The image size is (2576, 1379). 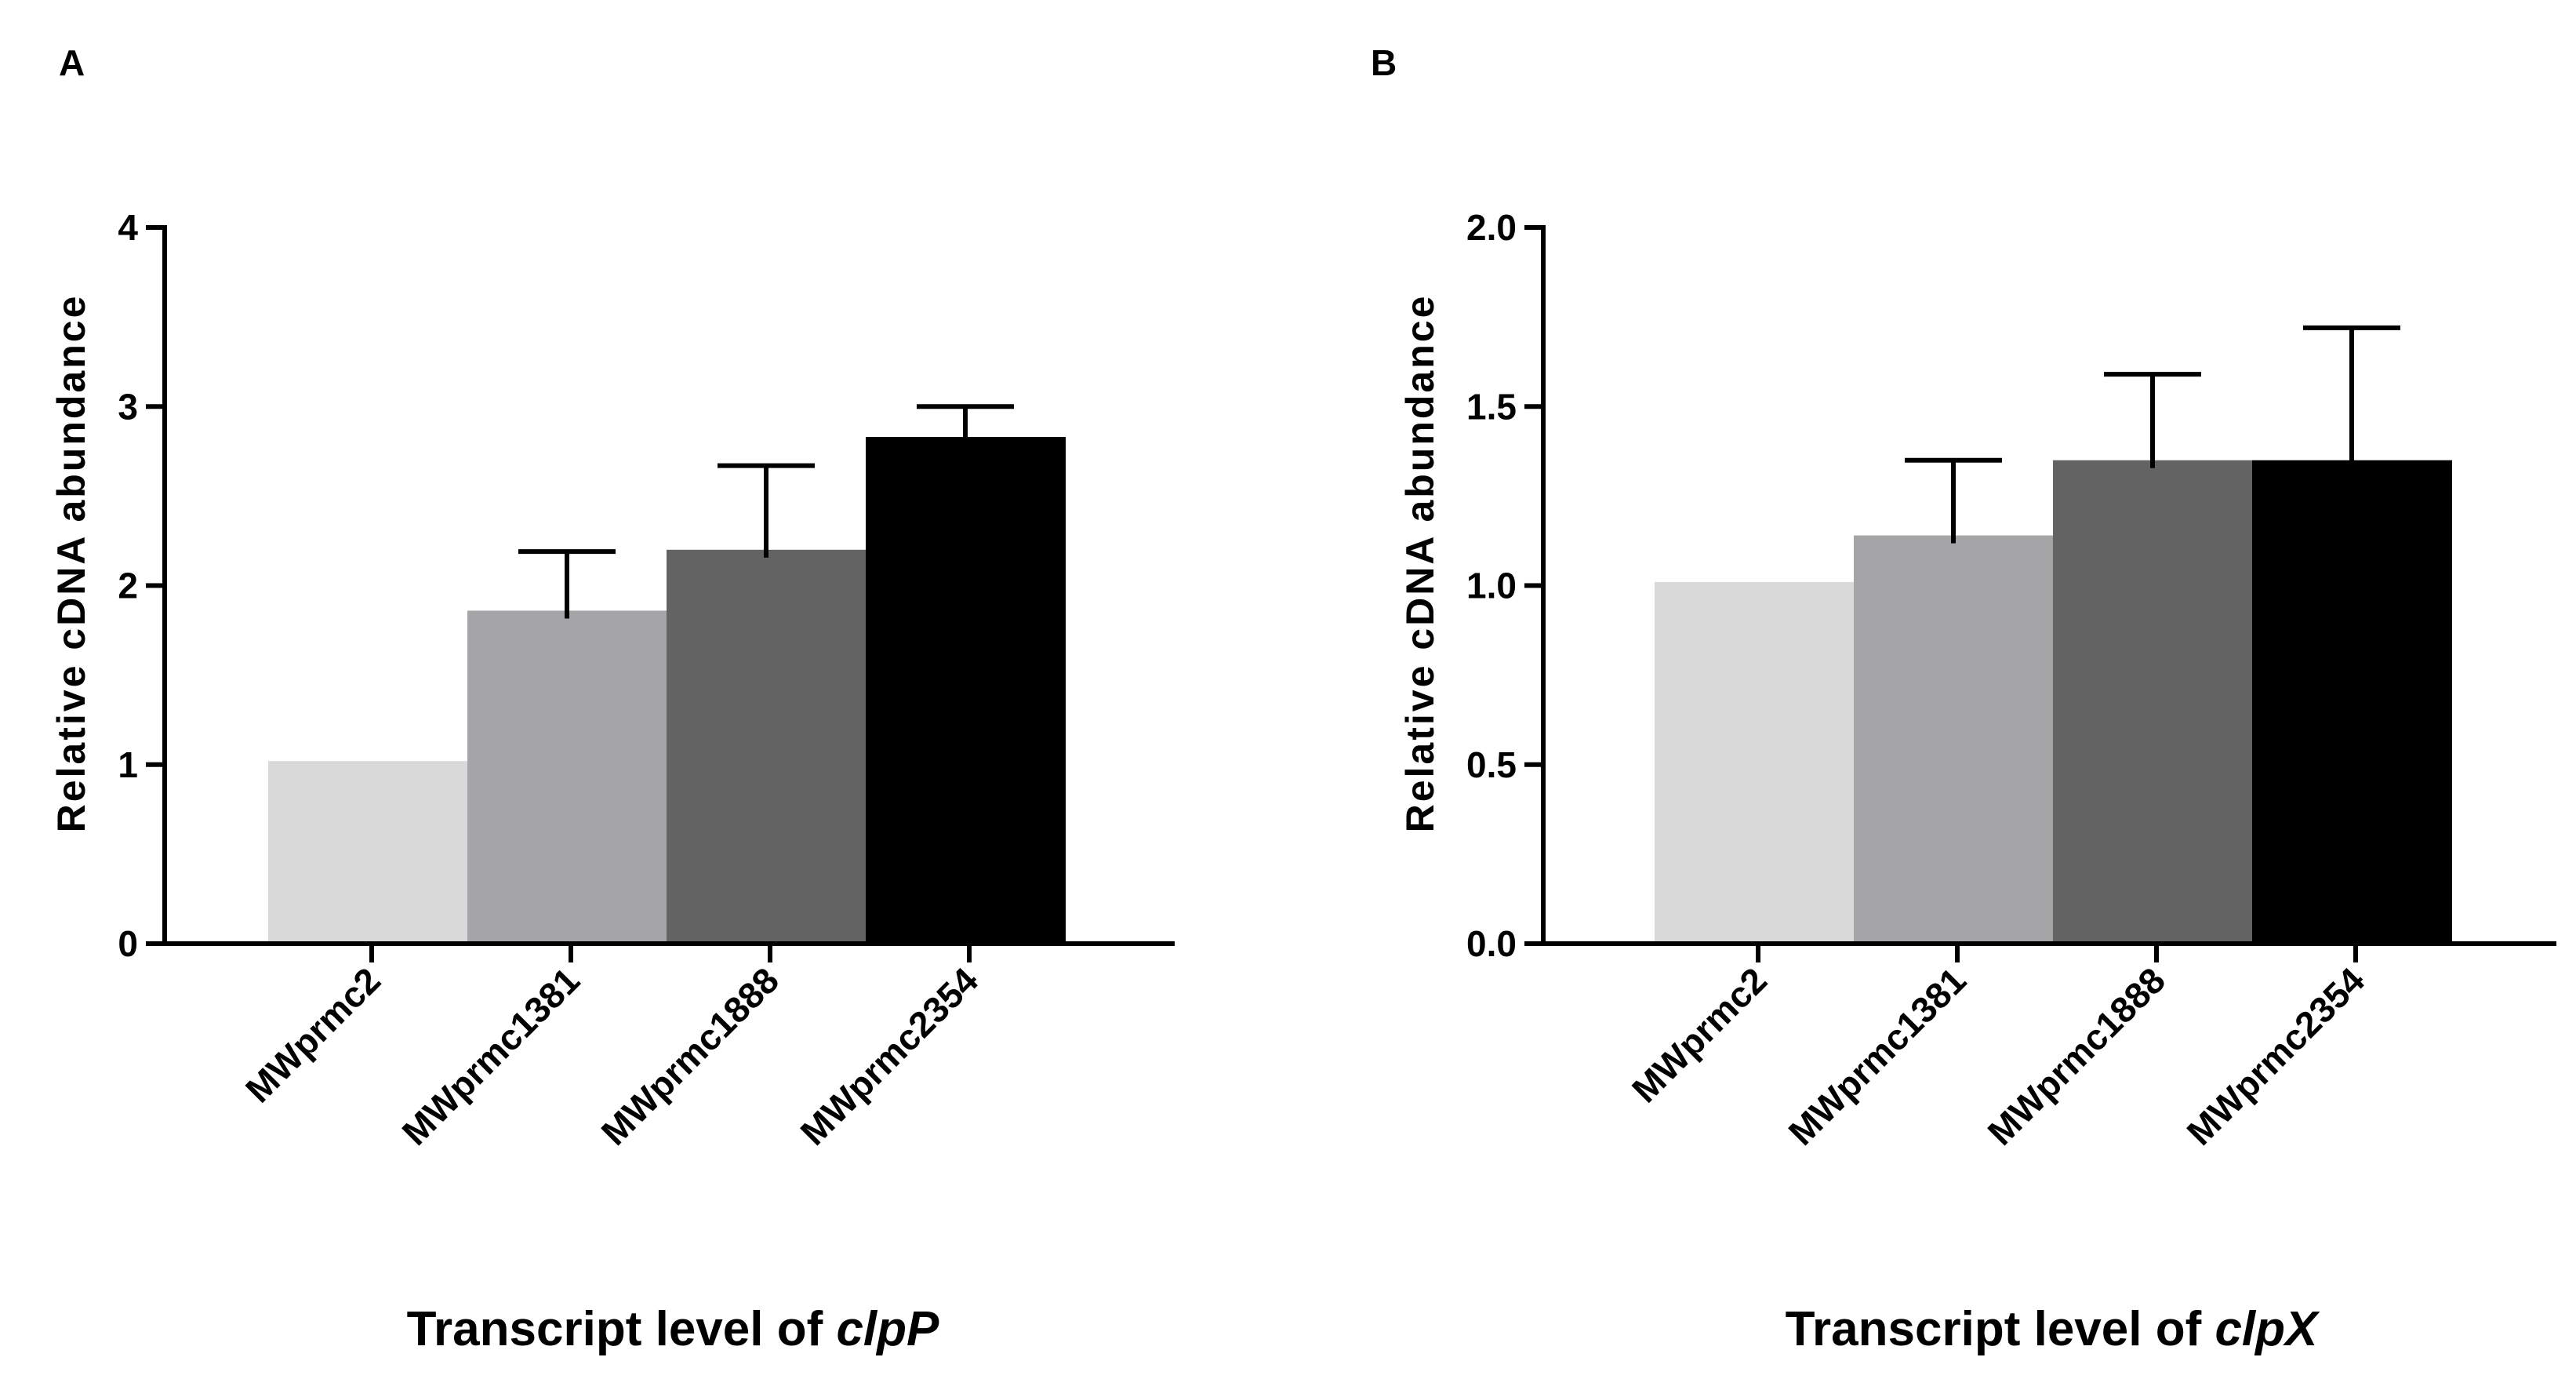 I want to click on panel-b-x-axis-label-gene: clpX, so click(x=2267, y=1329).